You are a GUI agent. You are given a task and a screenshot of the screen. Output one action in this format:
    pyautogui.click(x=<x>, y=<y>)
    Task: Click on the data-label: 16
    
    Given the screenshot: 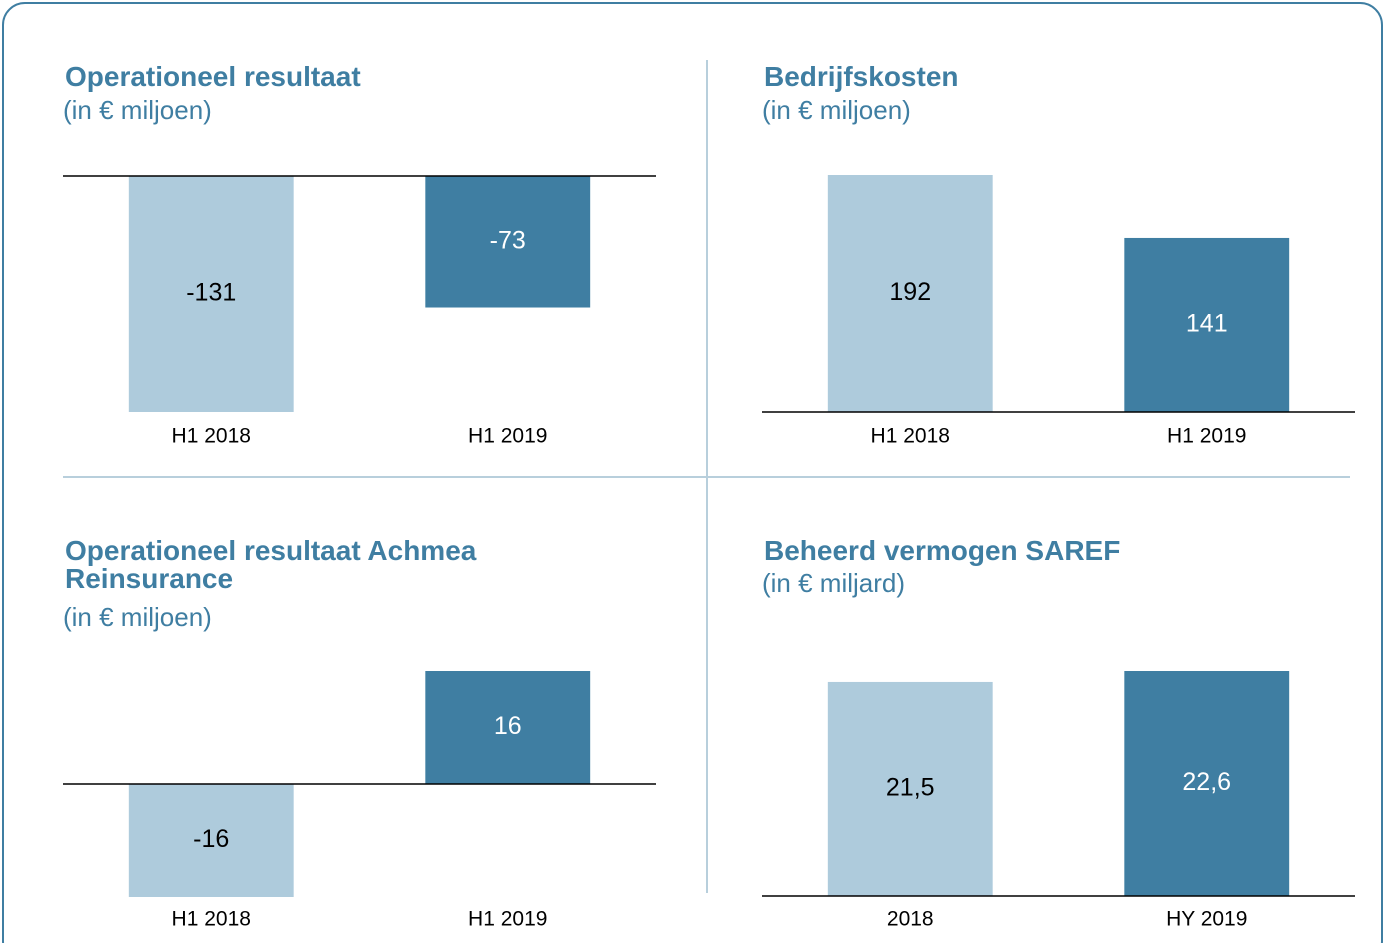 What is the action you would take?
    pyautogui.click(x=508, y=726)
    